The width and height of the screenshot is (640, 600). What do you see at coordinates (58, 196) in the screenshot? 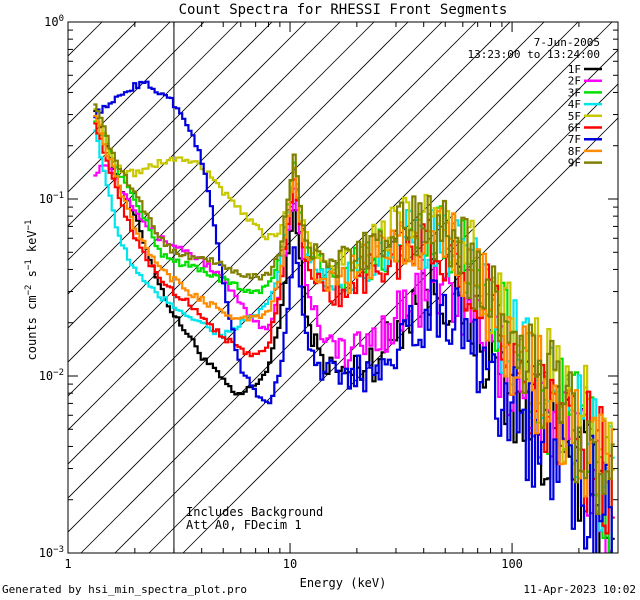
I see `y-tick-label-exponent: −1` at bounding box center [58, 196].